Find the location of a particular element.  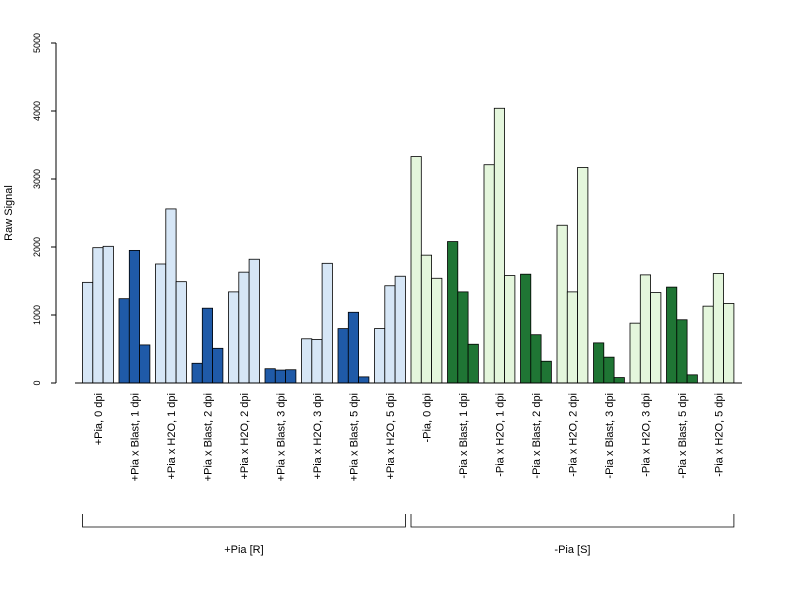

y-tick-label: 3000 is located at coordinates (37, 179).